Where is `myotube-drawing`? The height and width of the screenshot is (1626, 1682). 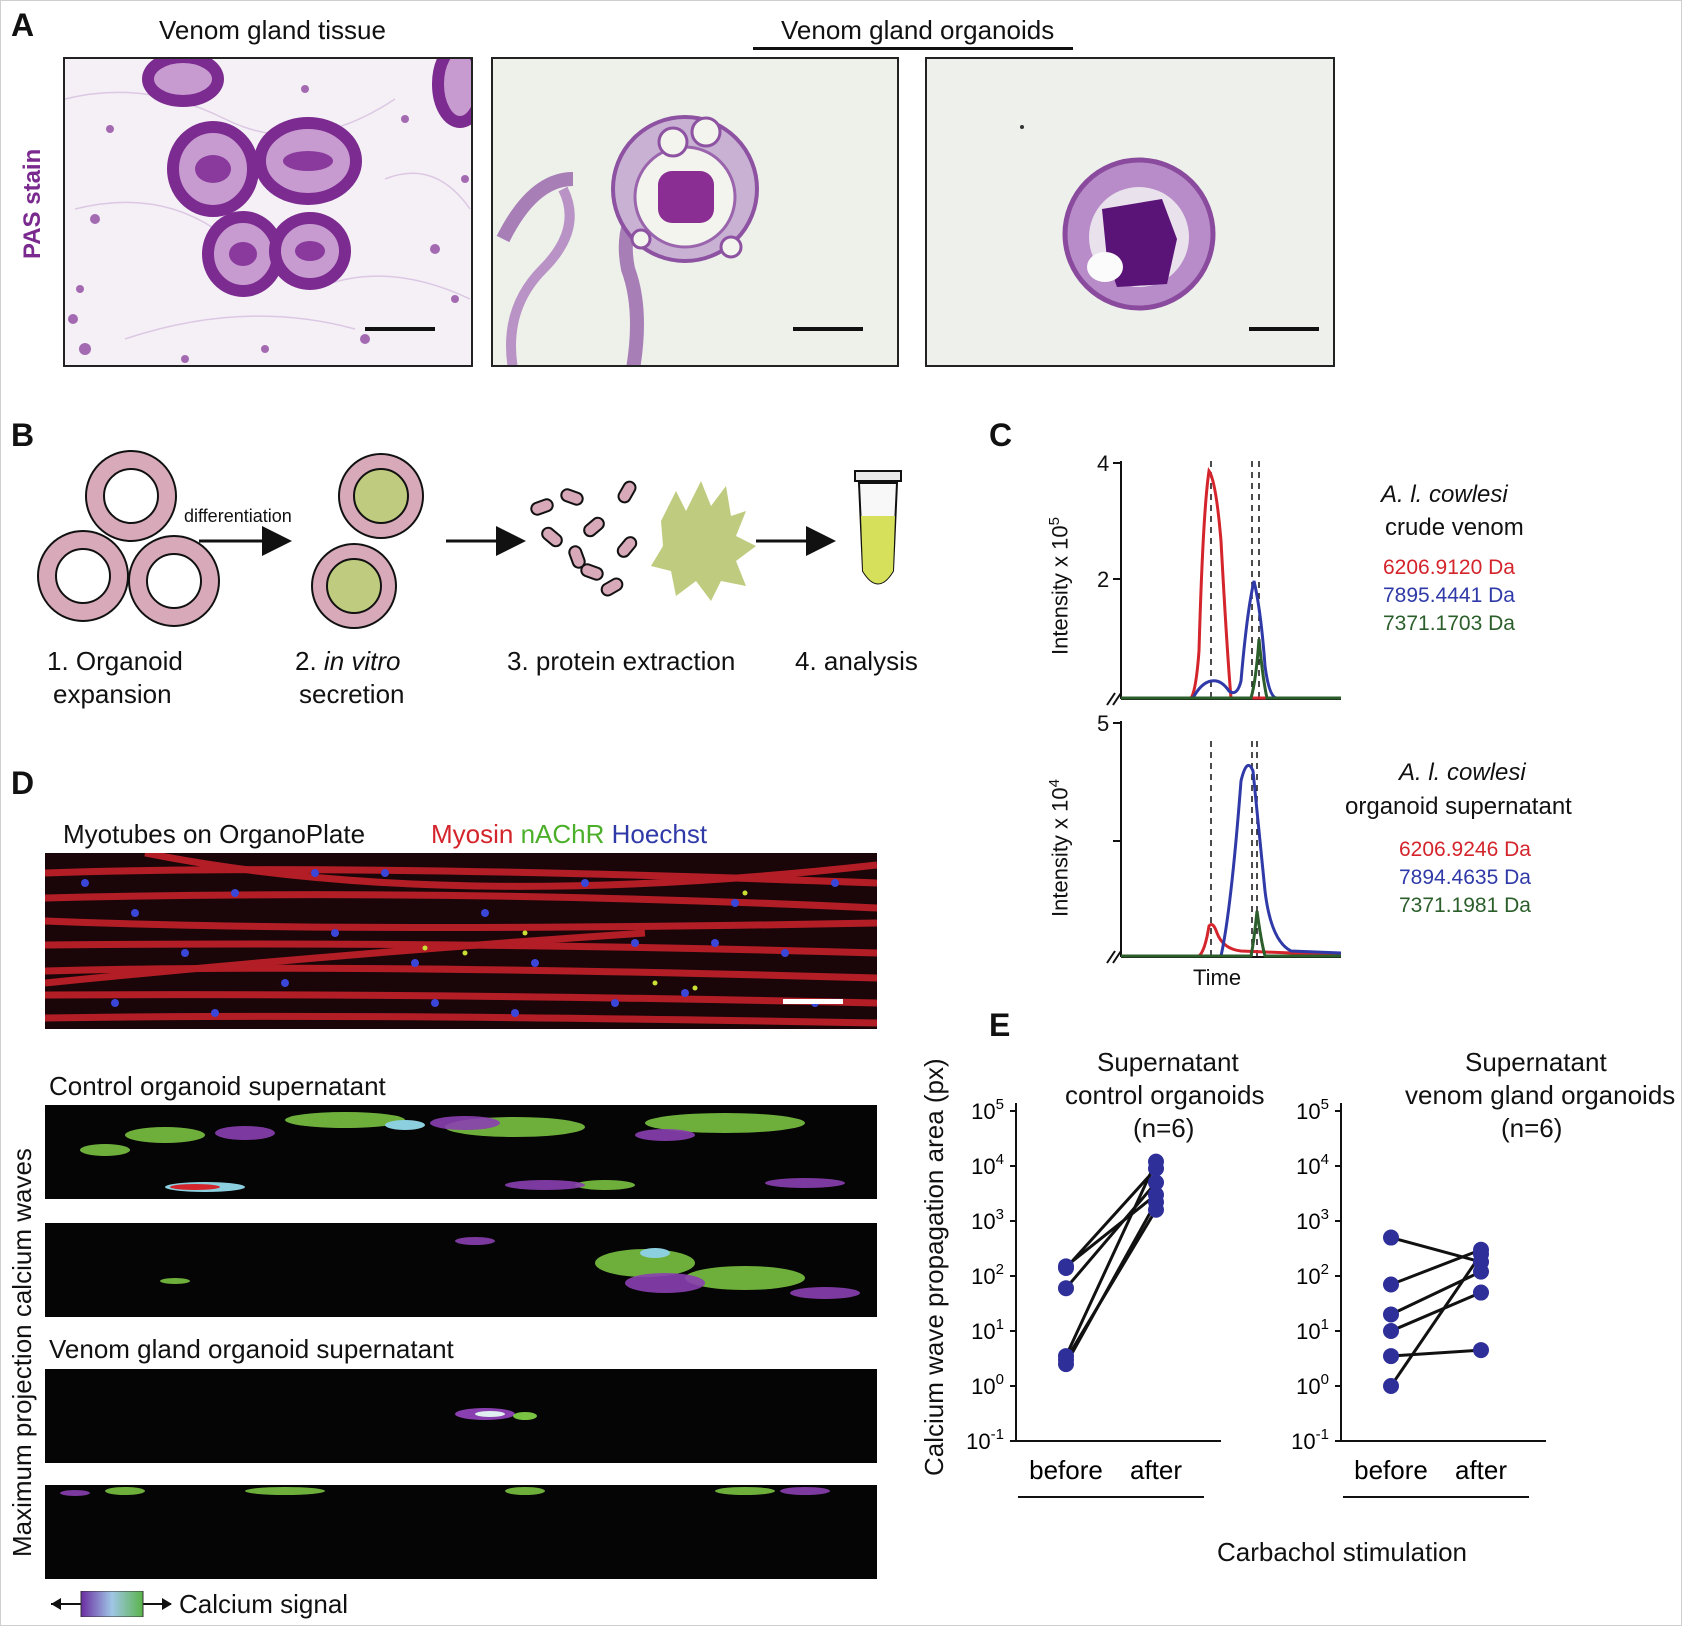
myotube-drawing is located at coordinates (461, 941).